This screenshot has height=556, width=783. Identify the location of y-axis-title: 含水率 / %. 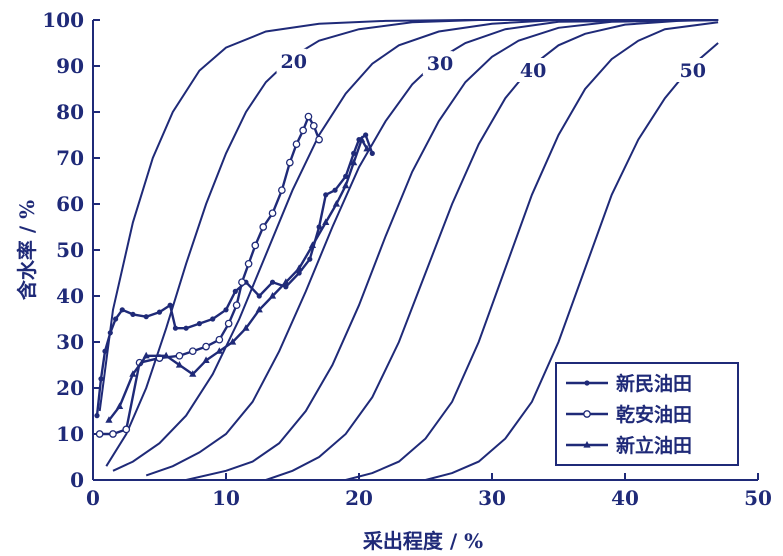
(27, 250).